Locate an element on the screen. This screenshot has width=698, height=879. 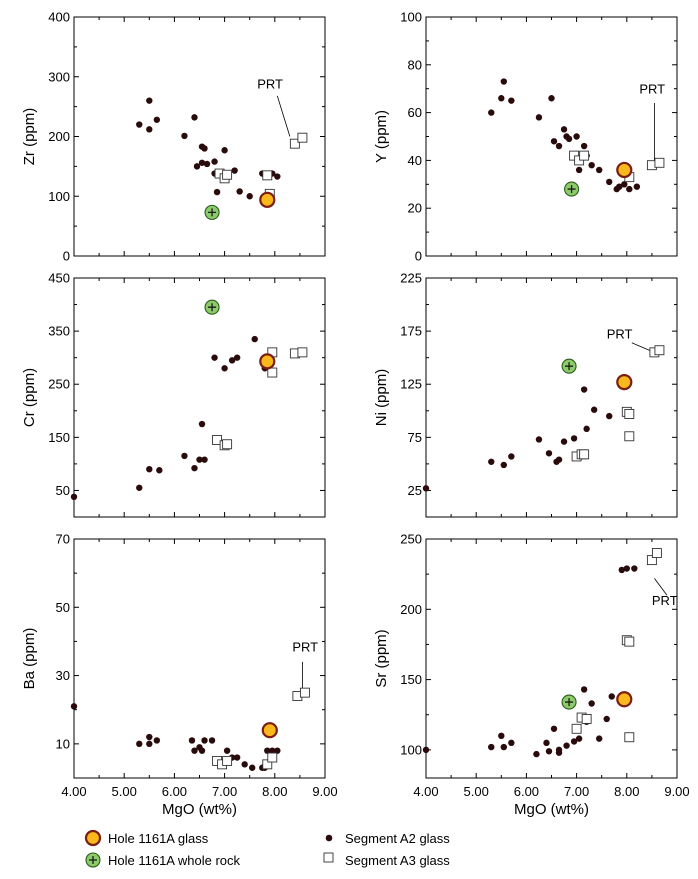
legend-glass-label: Hole 1161A glass is located at coordinates (158, 838).